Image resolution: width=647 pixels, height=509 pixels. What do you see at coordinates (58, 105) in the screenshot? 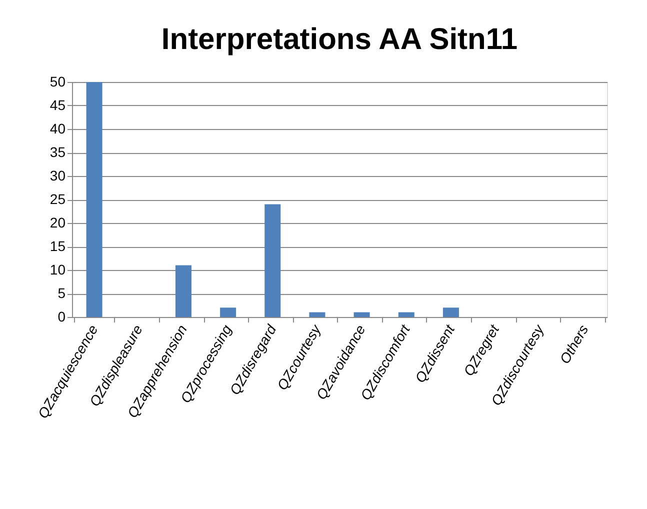
I see `y-tick-label: 45` at bounding box center [58, 105].